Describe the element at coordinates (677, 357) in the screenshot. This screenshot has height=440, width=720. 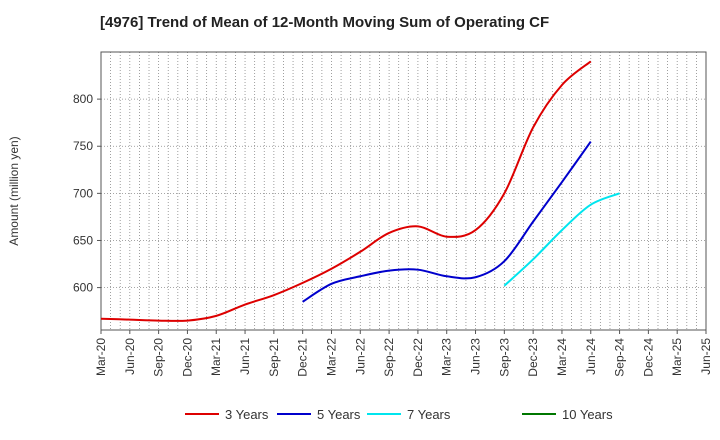
I see `x-tick-label: Mar-25` at that location.